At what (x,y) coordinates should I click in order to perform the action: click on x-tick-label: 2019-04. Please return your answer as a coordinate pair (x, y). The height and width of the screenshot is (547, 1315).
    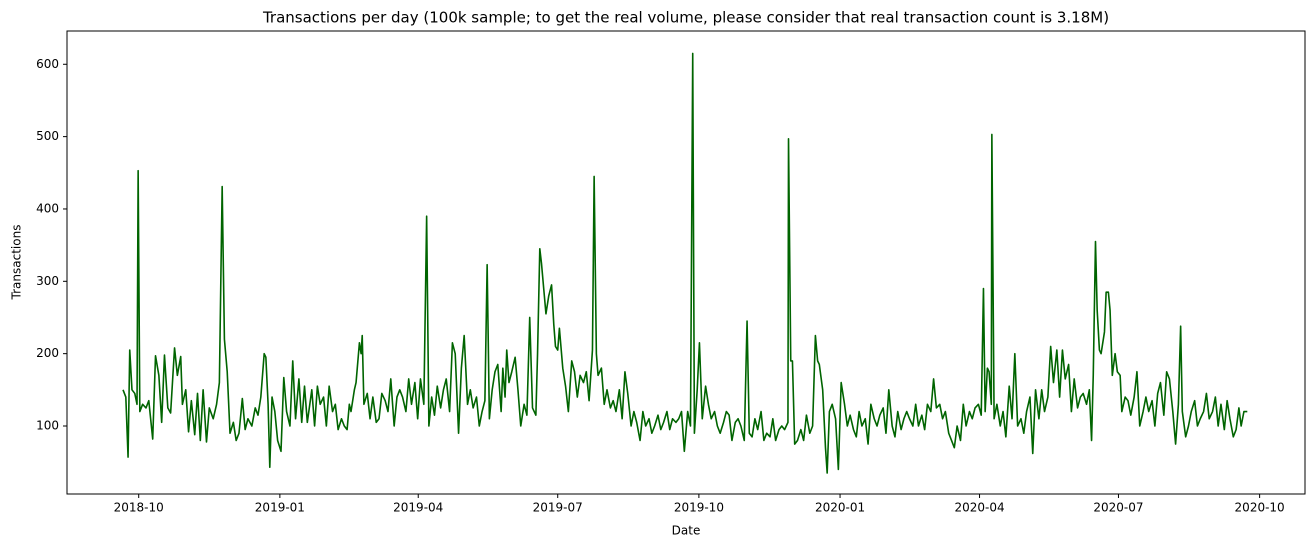
    Looking at the image, I should click on (418, 508).